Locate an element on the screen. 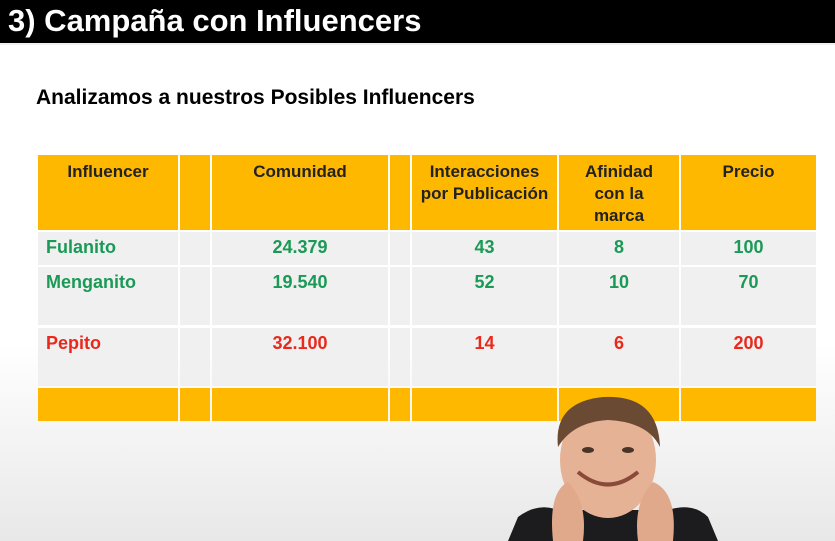  table-row: Fulanito 24.379 43 8 100 is located at coordinates (427, 248).